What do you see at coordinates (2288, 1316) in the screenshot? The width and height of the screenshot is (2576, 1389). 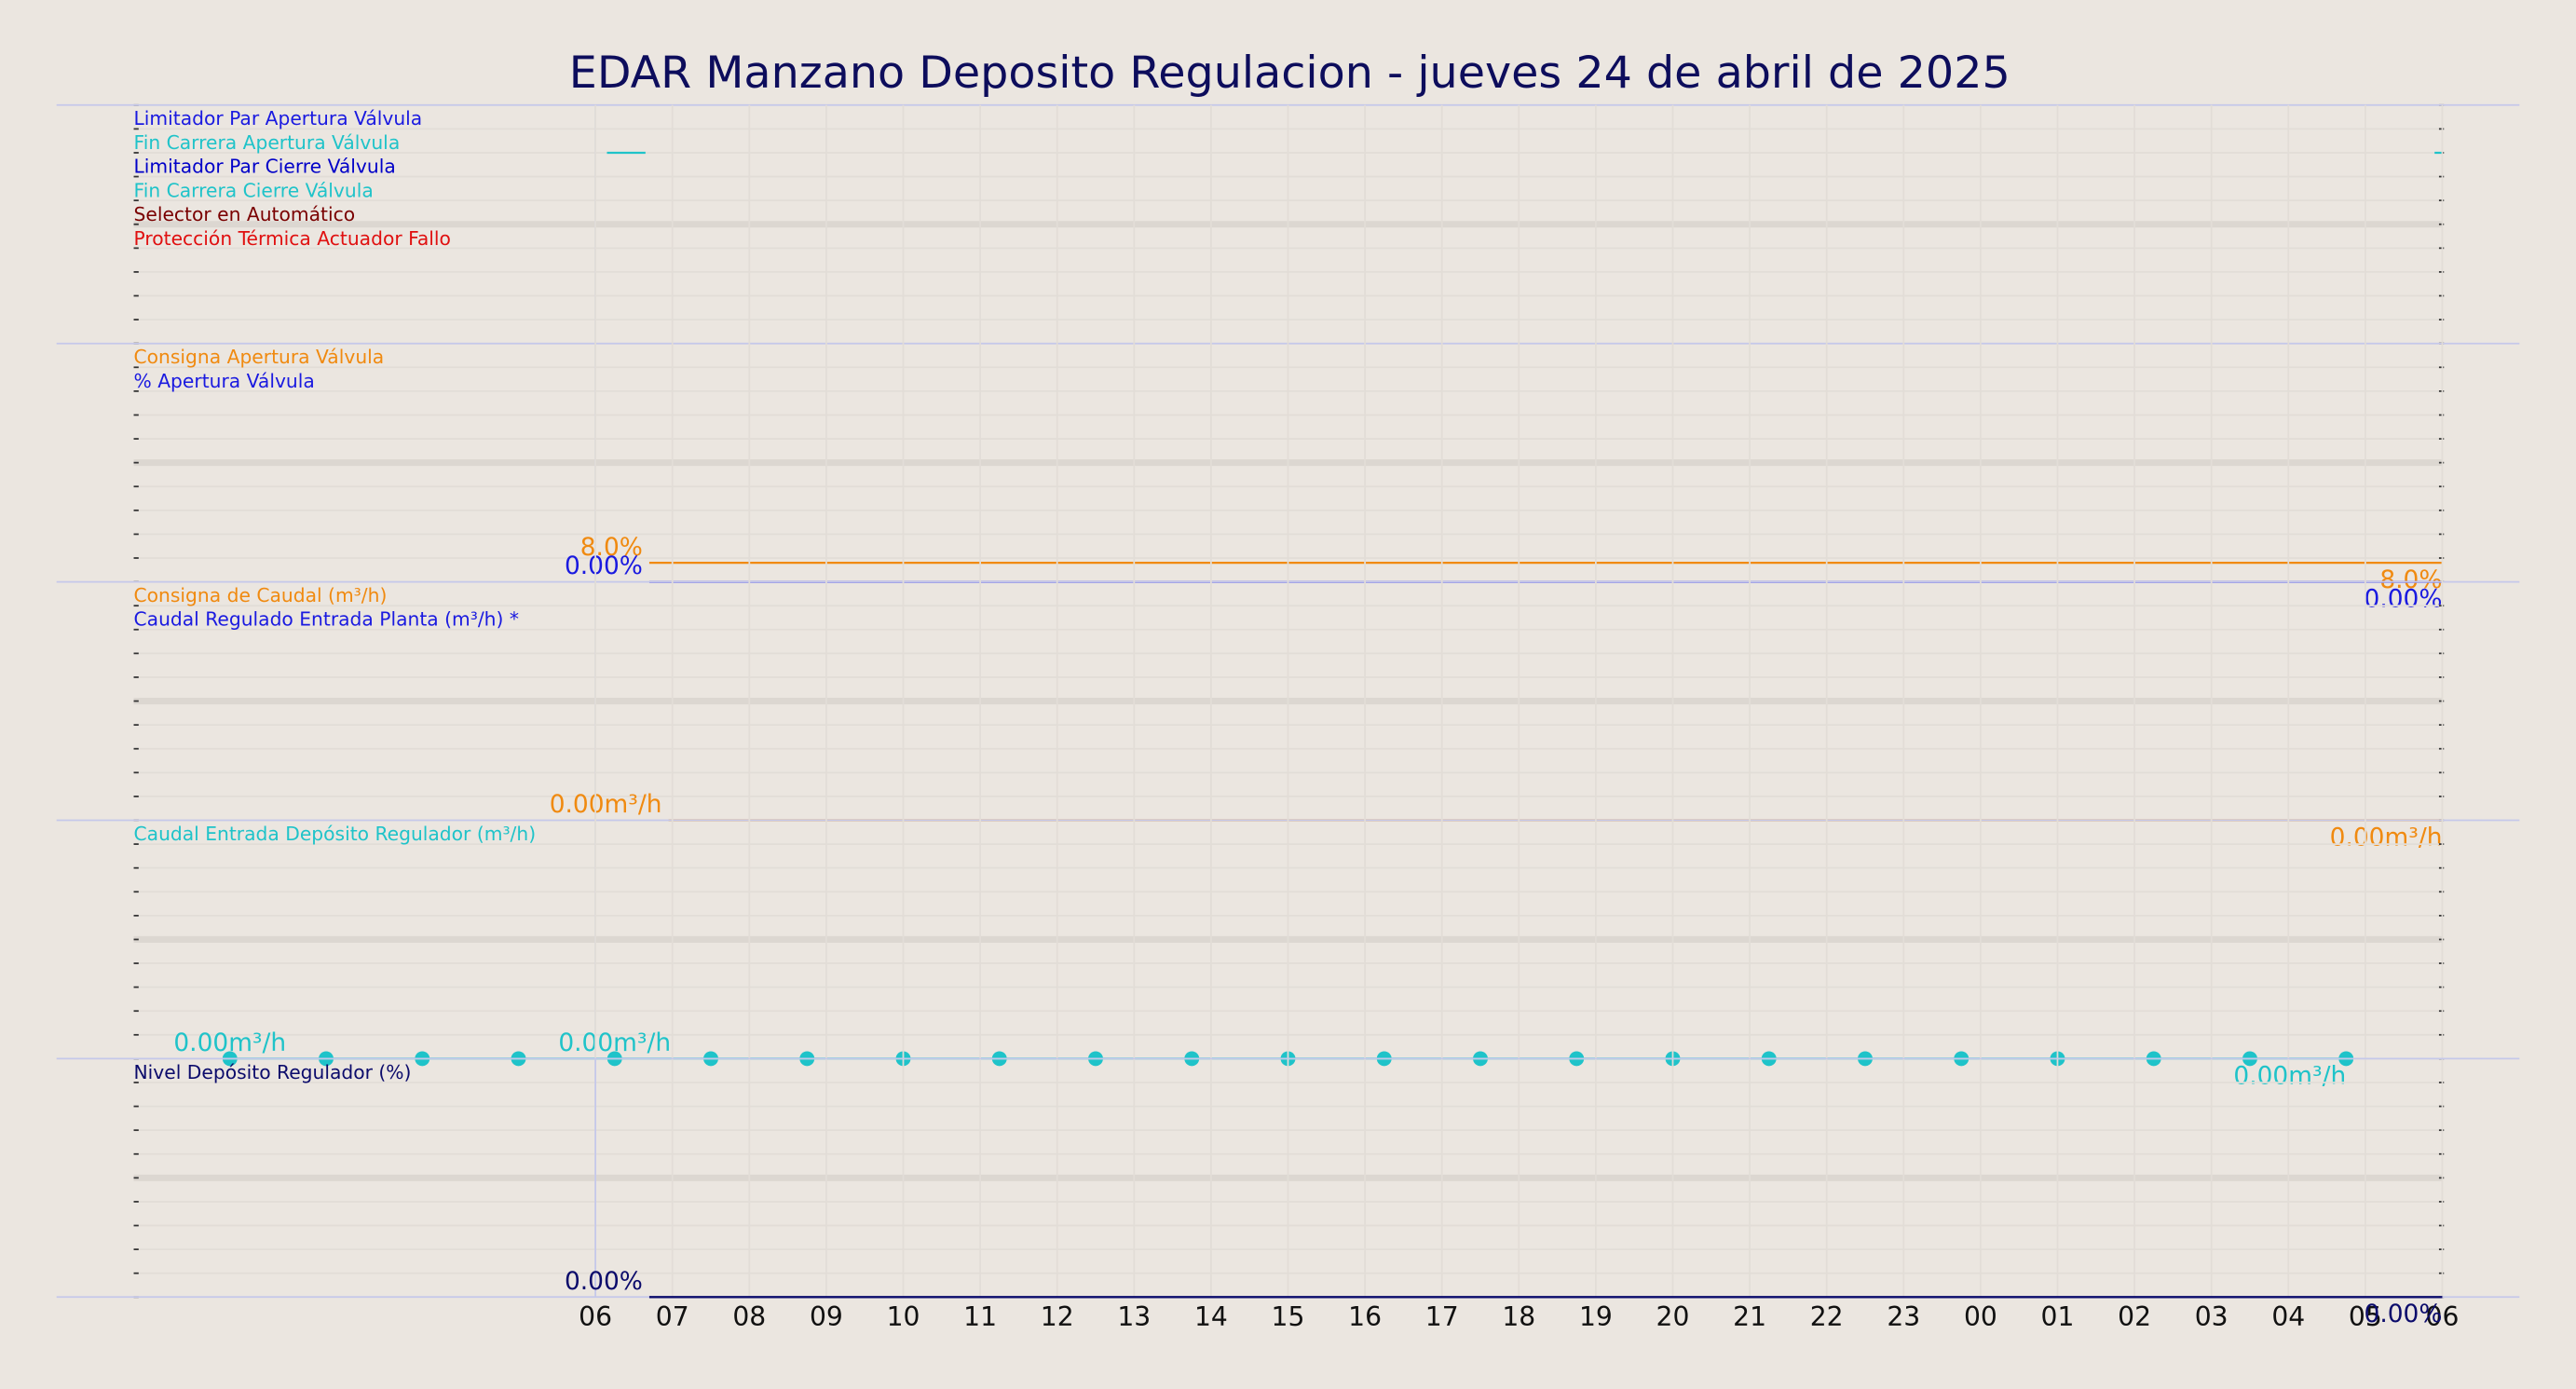 I see `x-tick-label: 04` at bounding box center [2288, 1316].